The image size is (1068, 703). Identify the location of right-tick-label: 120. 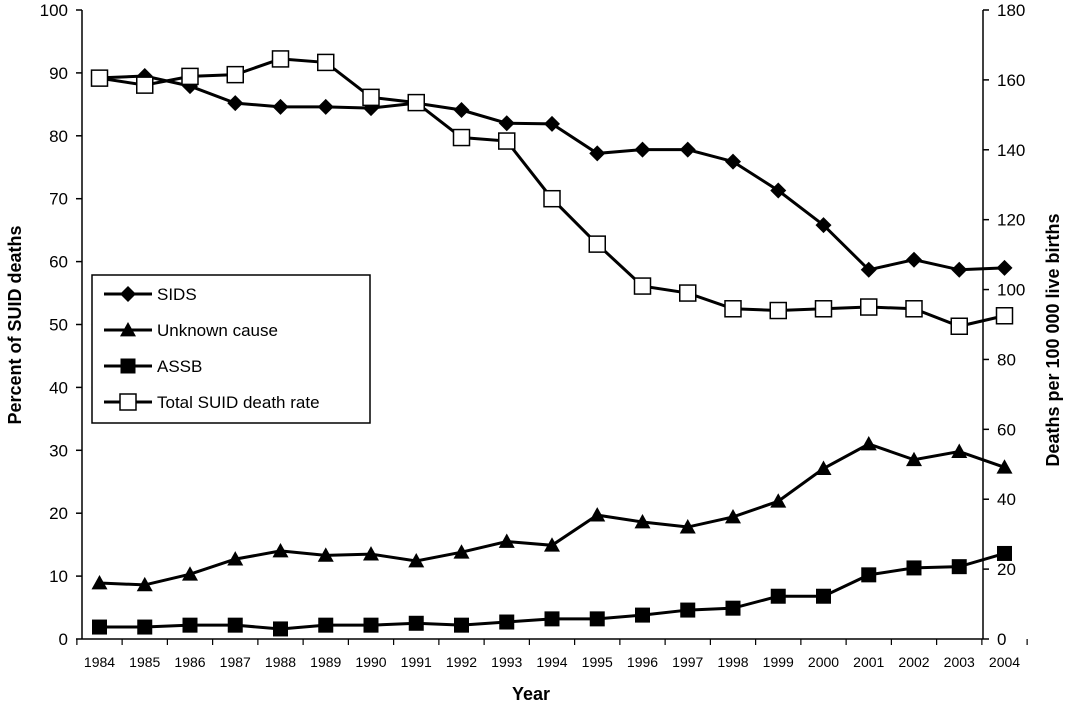
(1011, 220).